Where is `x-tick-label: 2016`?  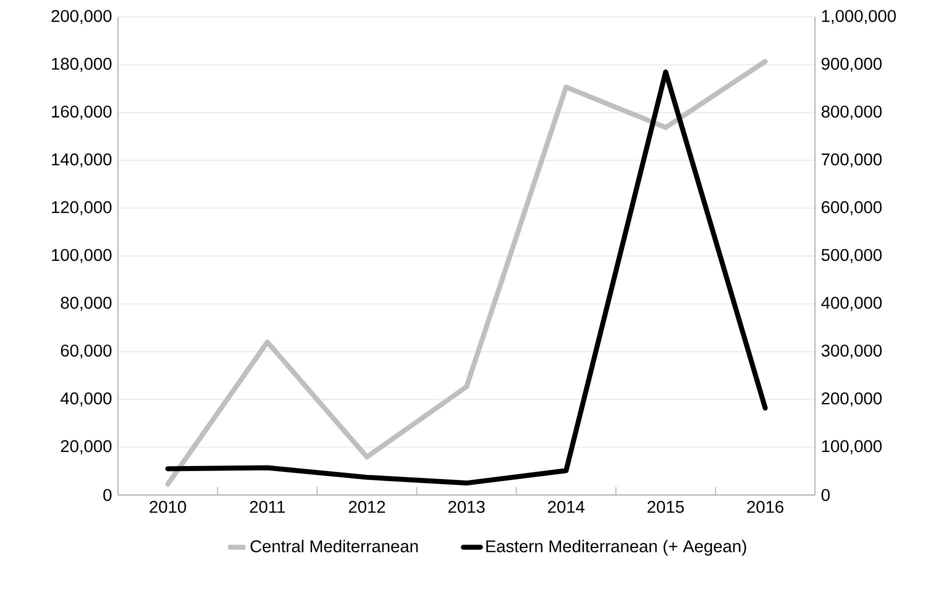 x-tick-label: 2016 is located at coordinates (765, 506).